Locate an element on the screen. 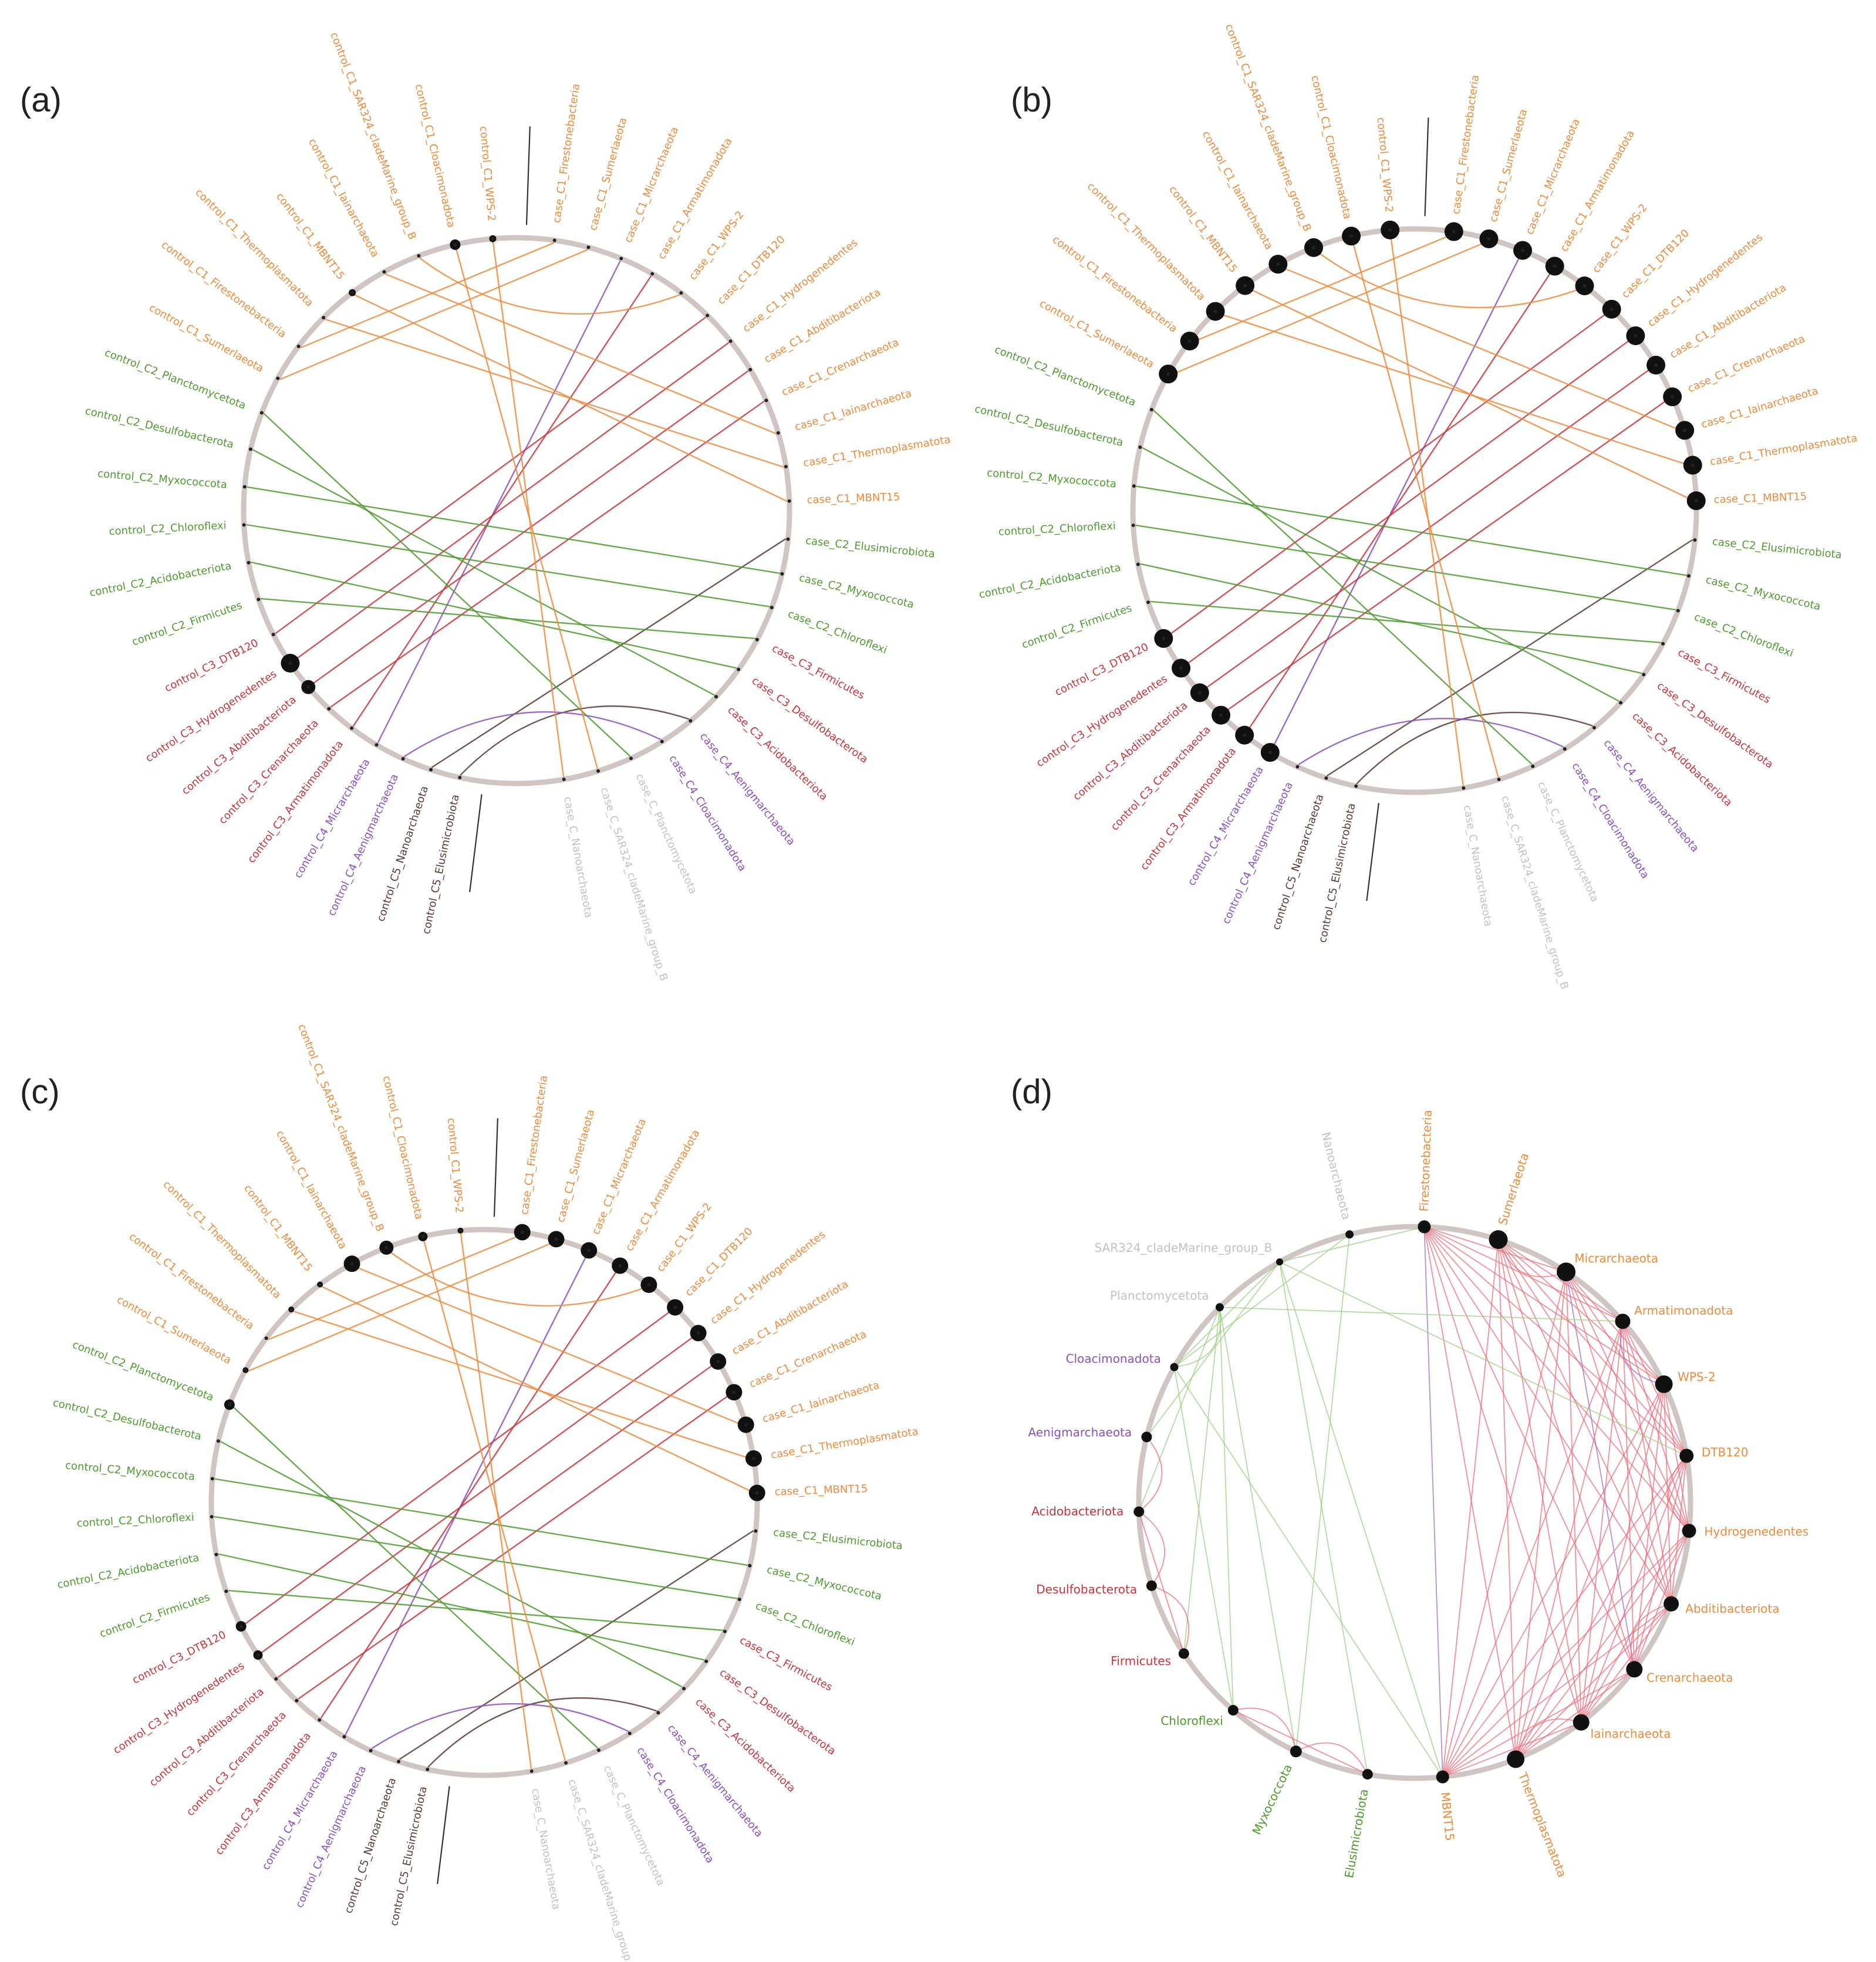  node-label-b-case-c2-myxococcota: case_C2_Myxococcota is located at coordinates (1763, 593).